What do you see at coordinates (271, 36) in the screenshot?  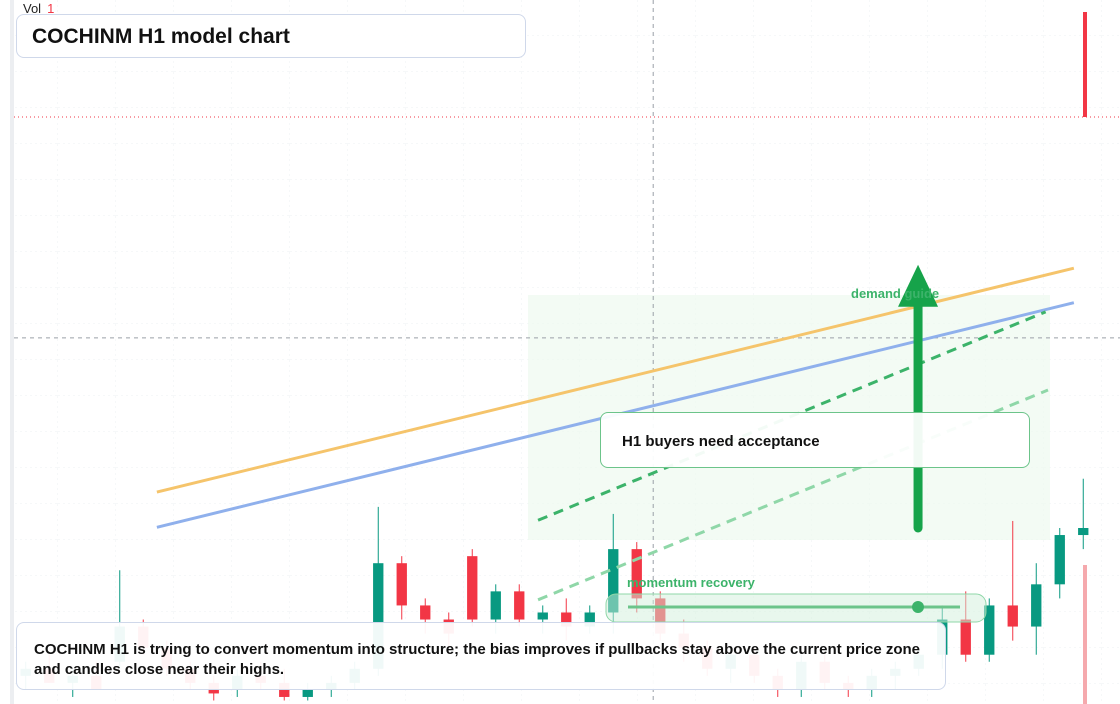 I see `chart-title: COCHINM H1 model chart` at bounding box center [271, 36].